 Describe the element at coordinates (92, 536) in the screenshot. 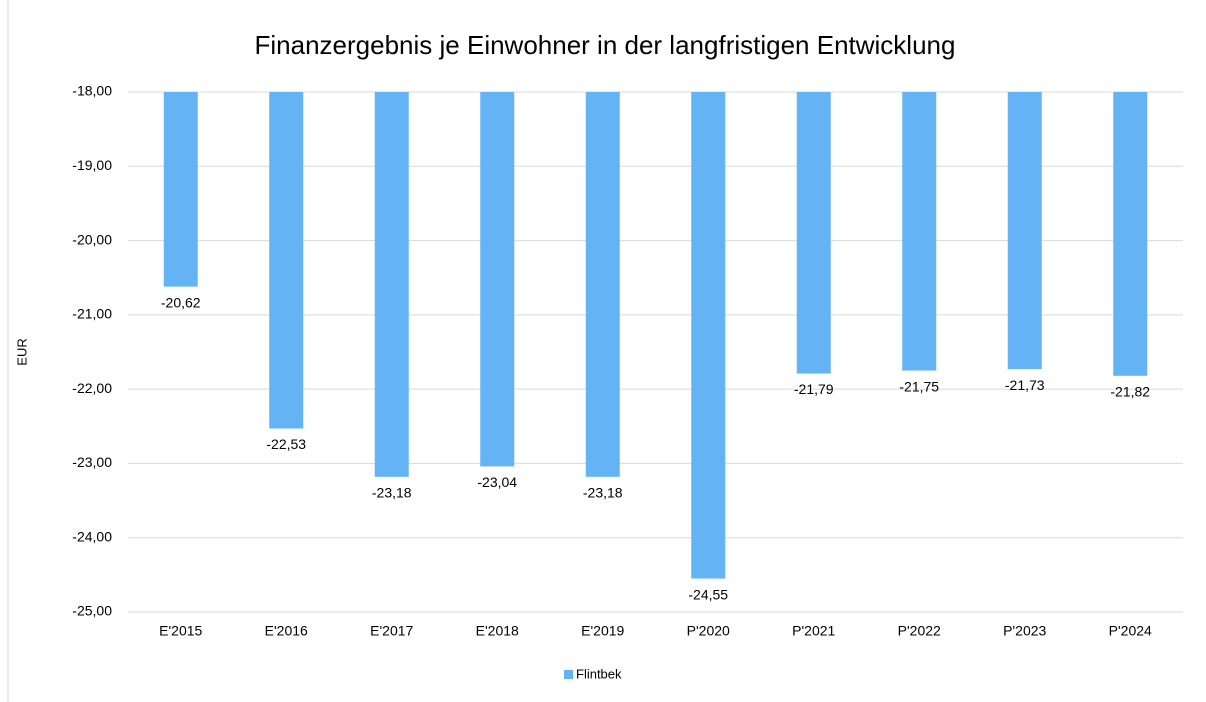

I see `y-tick-label: -24,00` at that location.